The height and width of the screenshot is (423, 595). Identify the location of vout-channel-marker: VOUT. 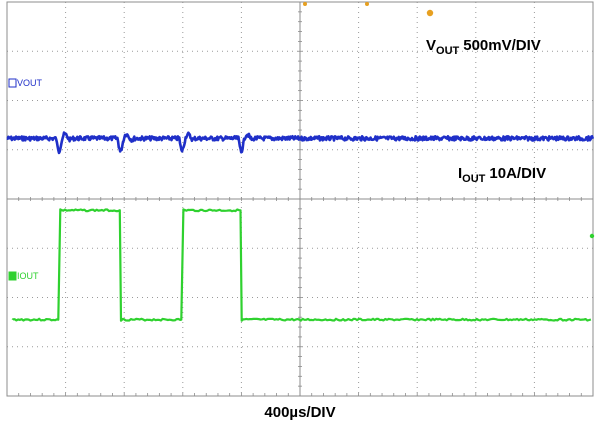
(25, 83).